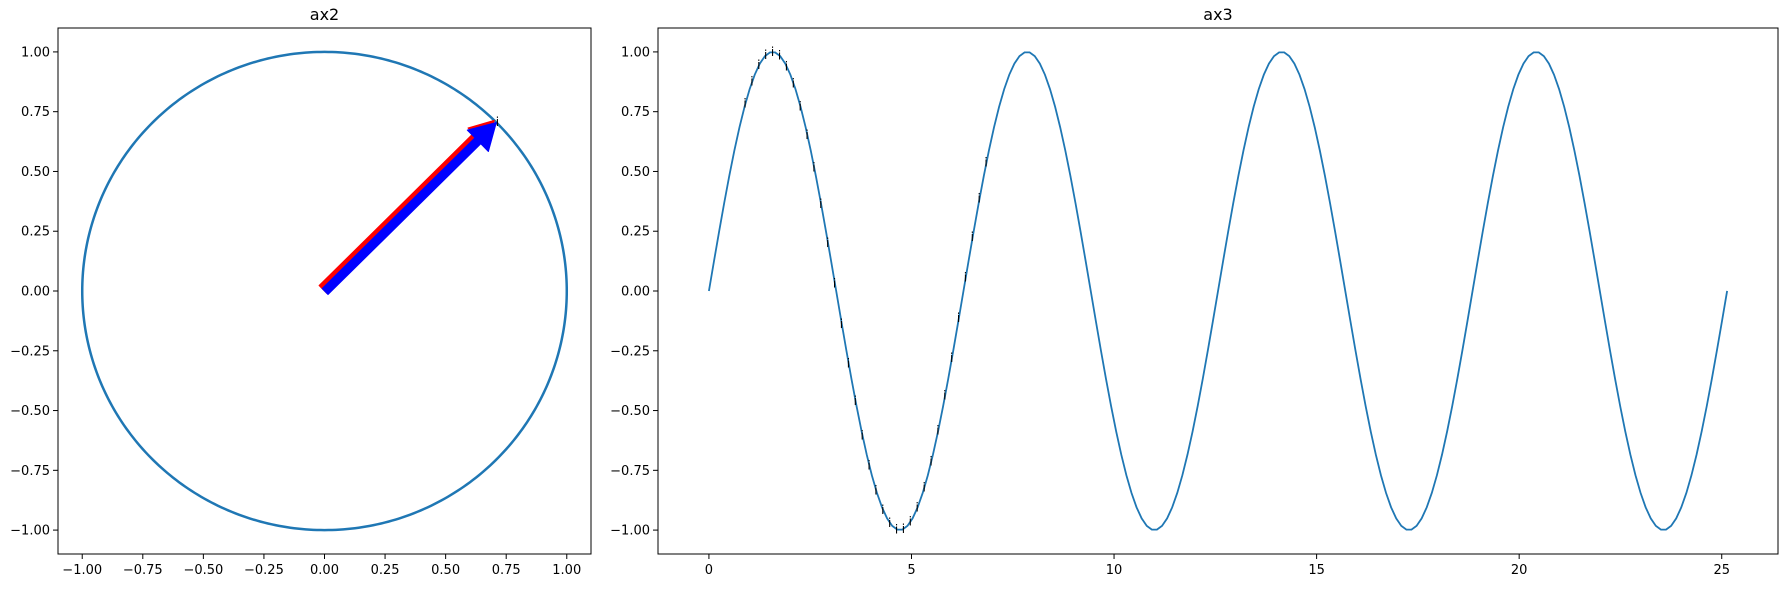  Describe the element at coordinates (385, 570) in the screenshot. I see `ax2-xtick-label: 0.25` at that location.